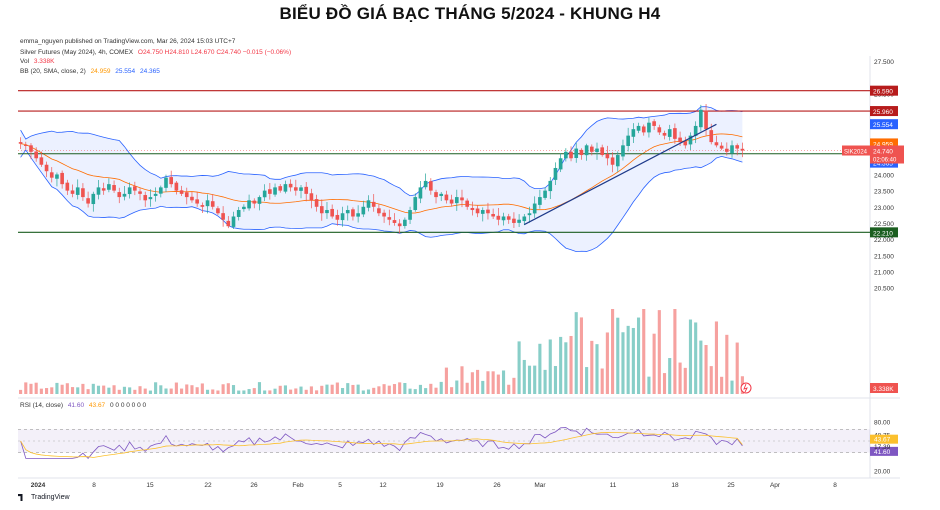 The image size is (940, 510). What do you see at coordinates (128, 405) in the screenshot?
I see `rsi-extra-values: 0 0 0 0 0 0 0` at bounding box center [128, 405].